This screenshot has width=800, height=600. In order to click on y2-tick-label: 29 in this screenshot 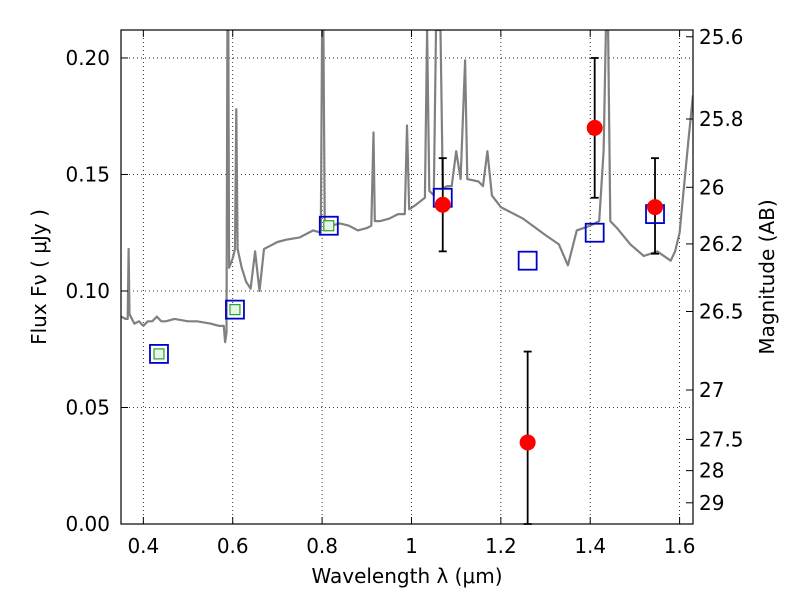, I will do `click(711, 503)`.